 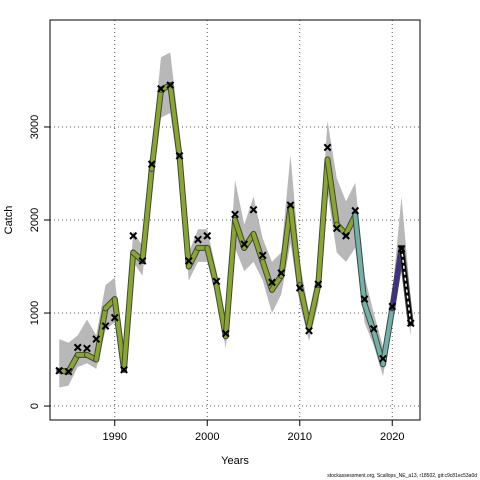 What do you see at coordinates (35, 127) in the screenshot?
I see `y-tick-label: 3000` at bounding box center [35, 127].